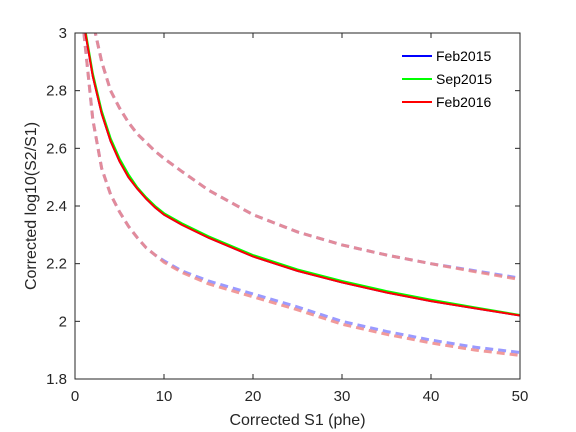  Describe the element at coordinates (463, 102) in the screenshot. I see `legend-label-feb2016: Feb2016` at that location.